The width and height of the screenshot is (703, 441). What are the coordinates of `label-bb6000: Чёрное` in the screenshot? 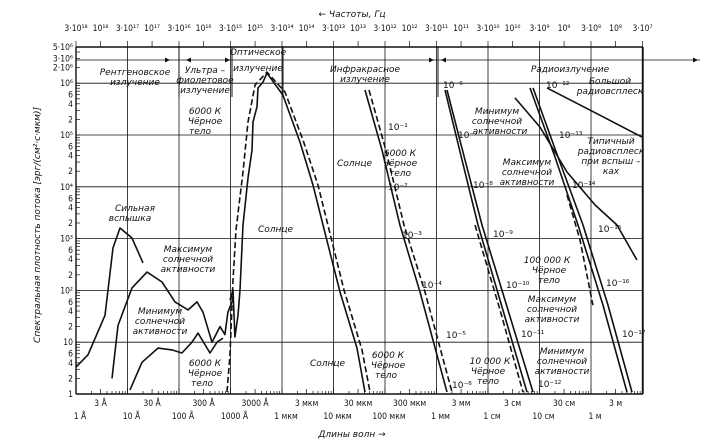 It's located at (205, 122).